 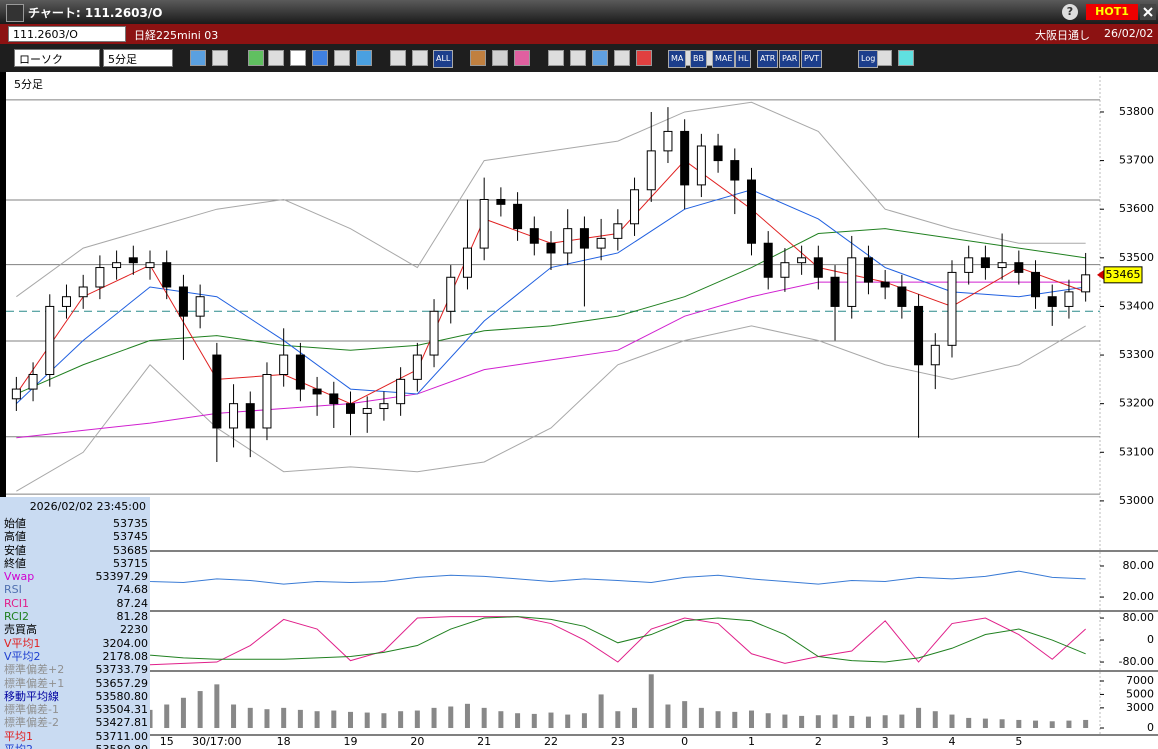 What do you see at coordinates (75, 736) in the screenshot?
I see `info-row: 平均1 53711.00` at bounding box center [75, 736].